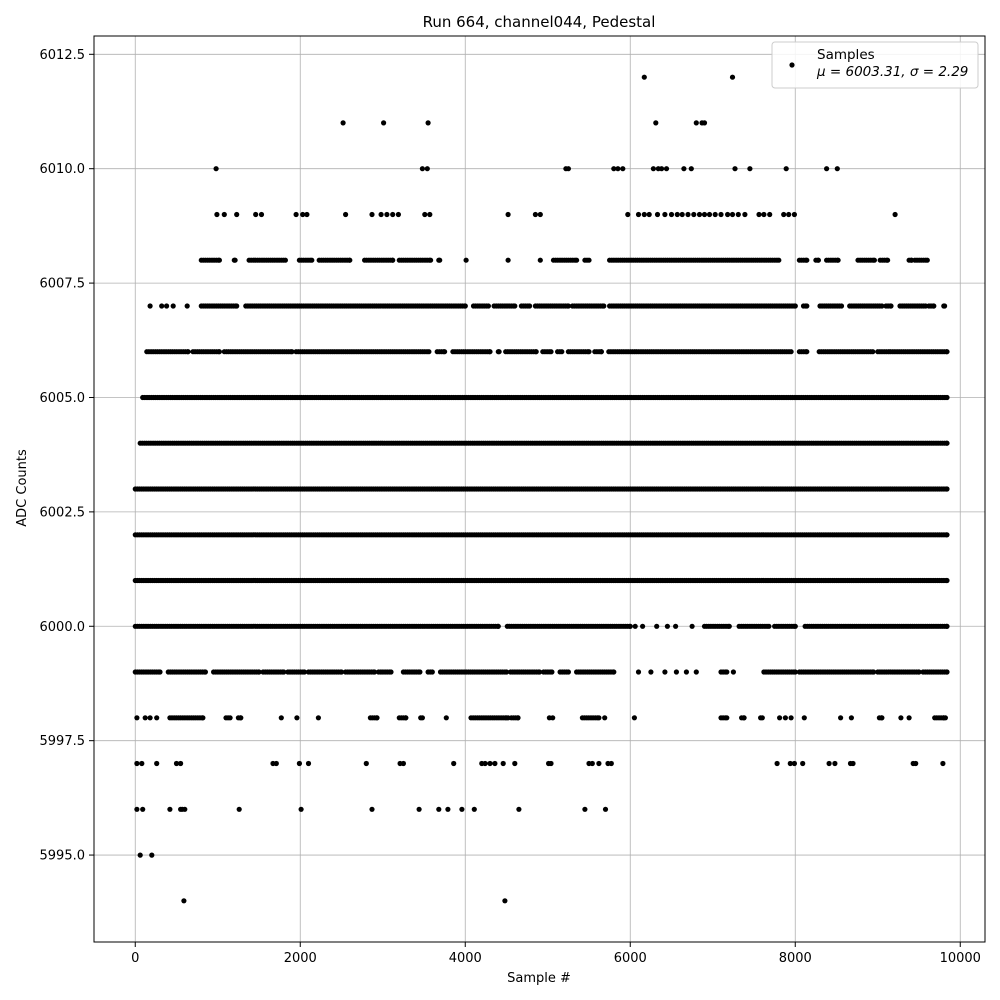  Describe the element at coordinates (875, 65) in the screenshot. I see `legend-box` at that location.